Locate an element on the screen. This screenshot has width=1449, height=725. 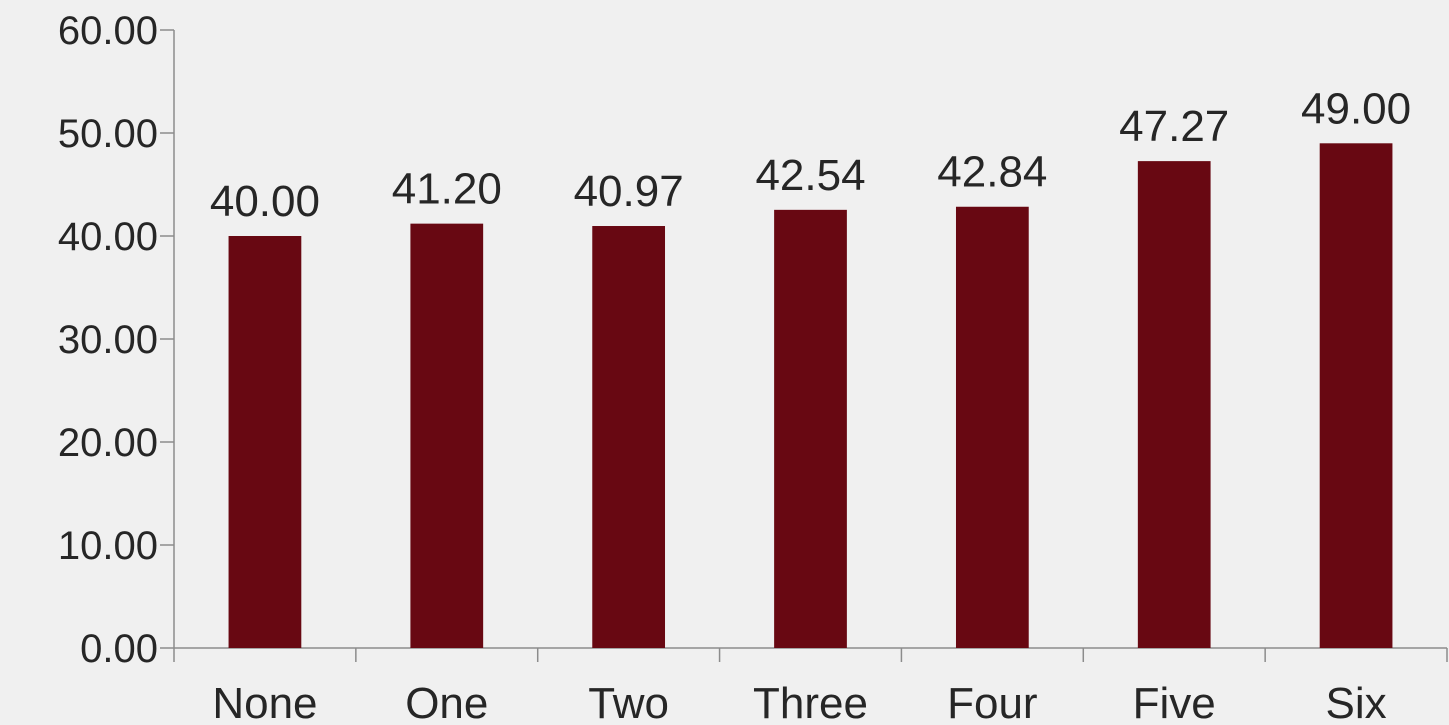
y-tick-label: 30.00 is located at coordinates (108, 340).